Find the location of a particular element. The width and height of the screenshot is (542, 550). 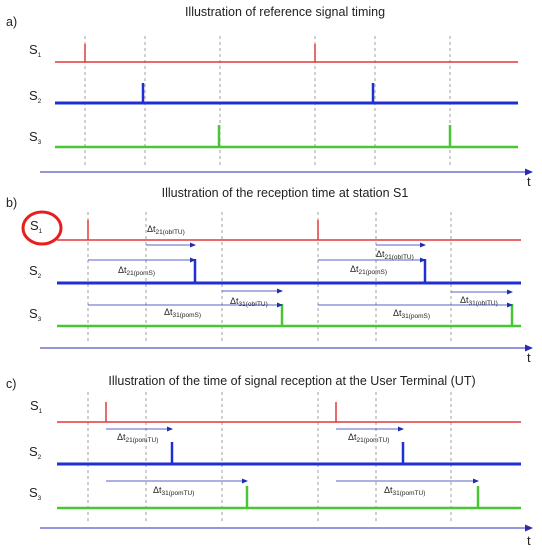

panel-c-s3-label: S3 is located at coordinates (35, 493).